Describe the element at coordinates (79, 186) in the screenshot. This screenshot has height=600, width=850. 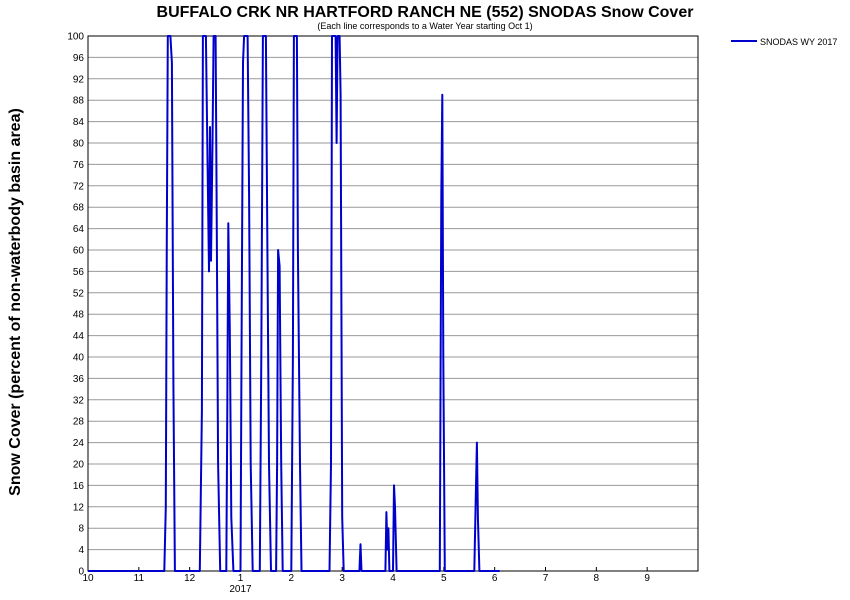
I see `y-tick-label: 72` at that location.